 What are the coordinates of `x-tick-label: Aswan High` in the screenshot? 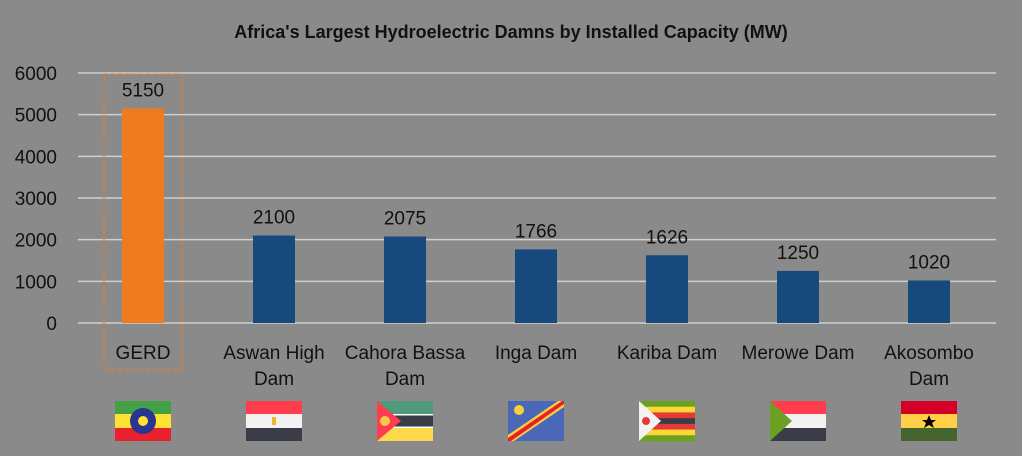 It's located at (273, 353).